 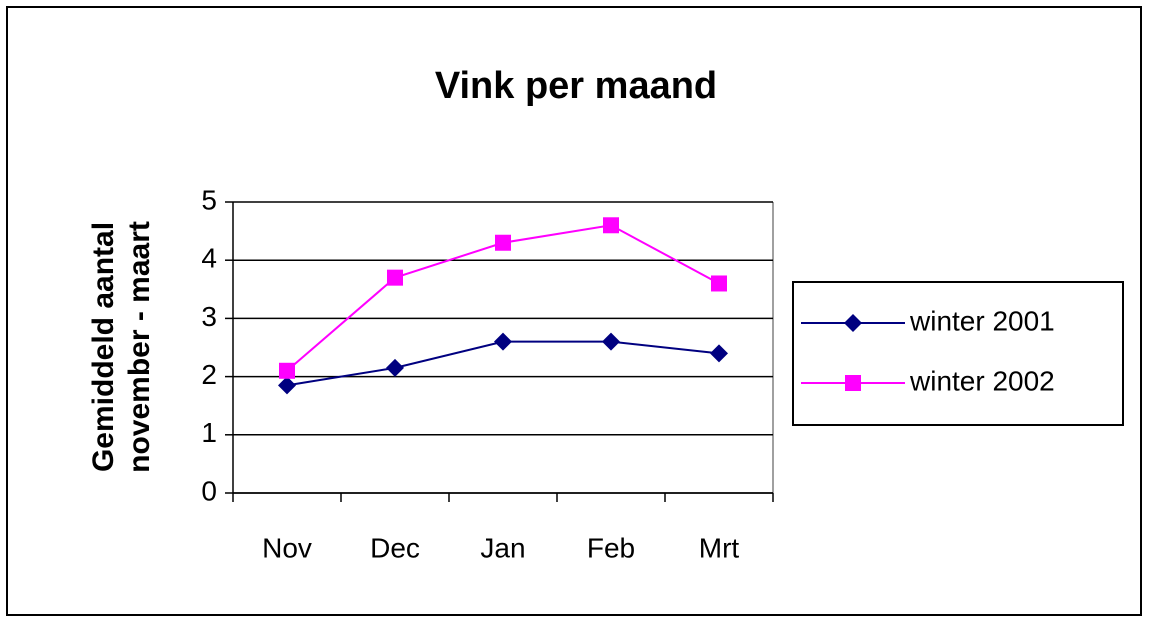 I want to click on y-tick-label: 5, so click(x=209, y=199).